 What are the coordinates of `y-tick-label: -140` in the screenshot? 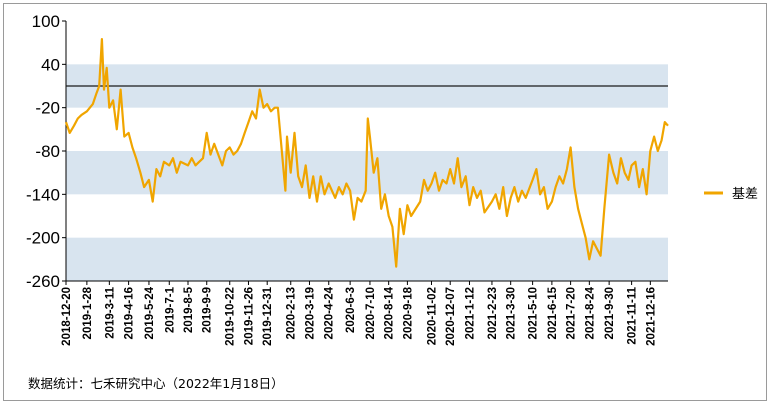 It's located at (43, 194).